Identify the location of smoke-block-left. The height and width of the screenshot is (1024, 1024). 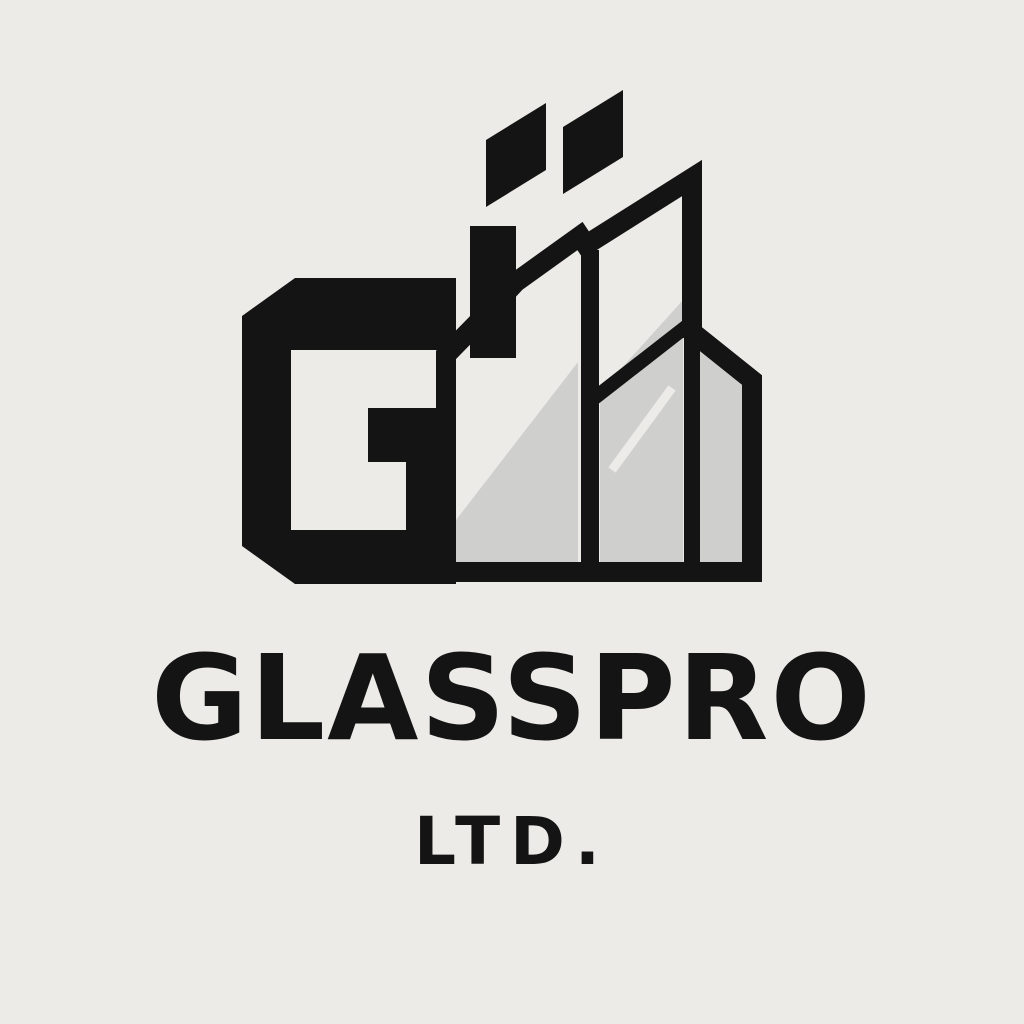
(516, 155).